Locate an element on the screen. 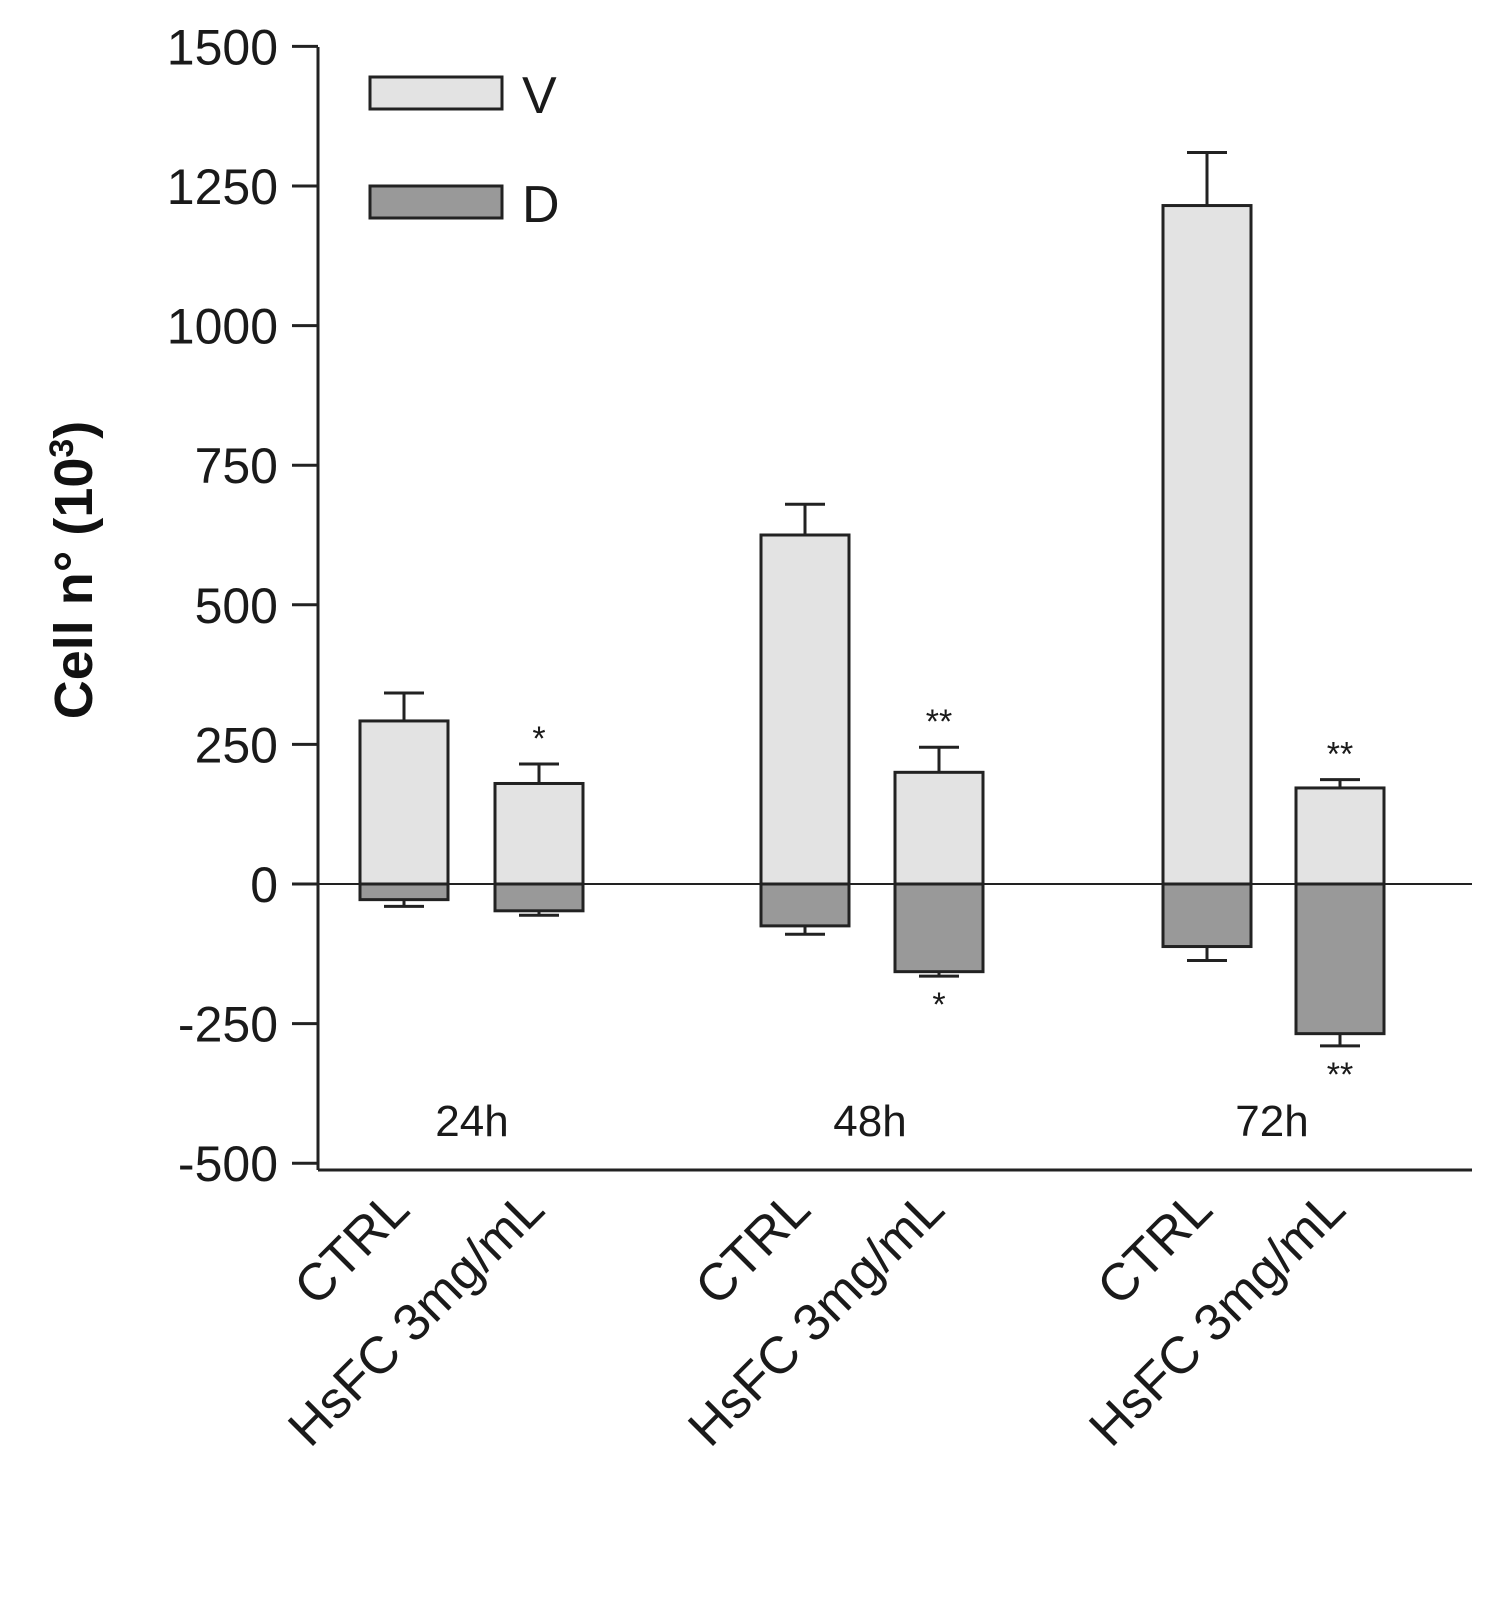 The height and width of the screenshot is (1606, 1489). legend-label-v: V is located at coordinates (539, 96).